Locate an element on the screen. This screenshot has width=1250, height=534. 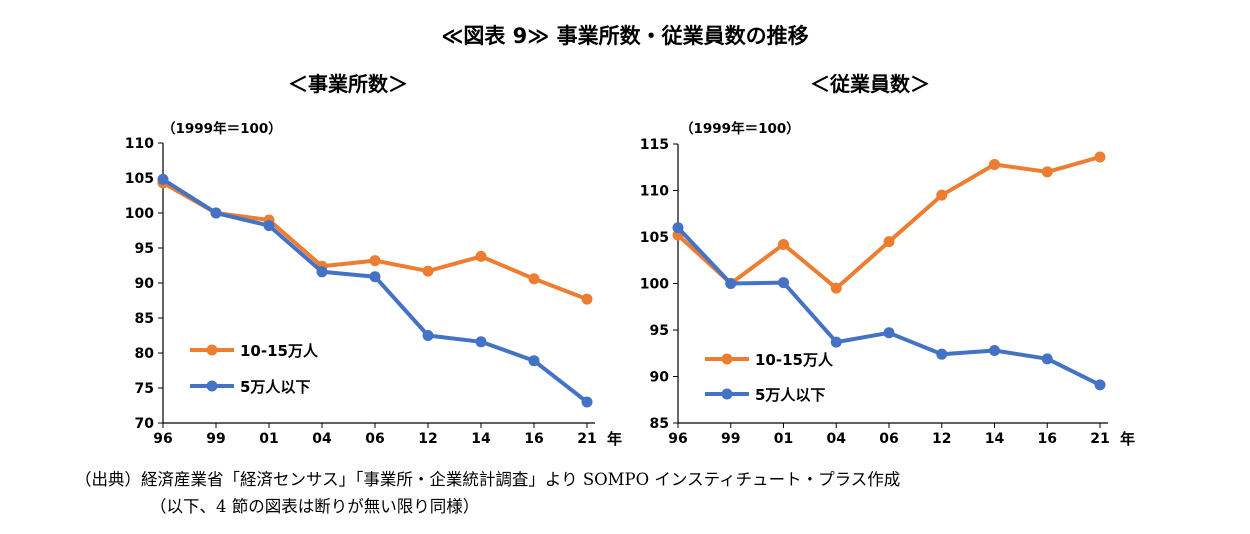
y-tick-label: 75 is located at coordinates (144, 389).